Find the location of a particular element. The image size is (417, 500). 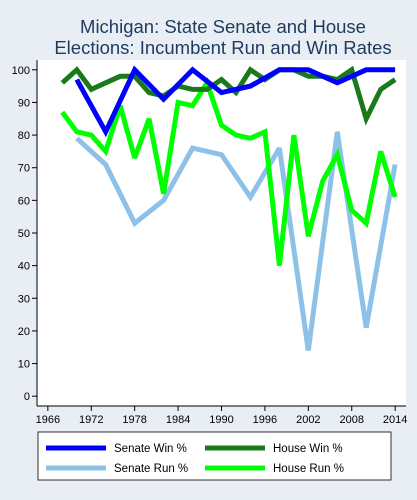

series-line-senate-win-pct is located at coordinates (235, 101).